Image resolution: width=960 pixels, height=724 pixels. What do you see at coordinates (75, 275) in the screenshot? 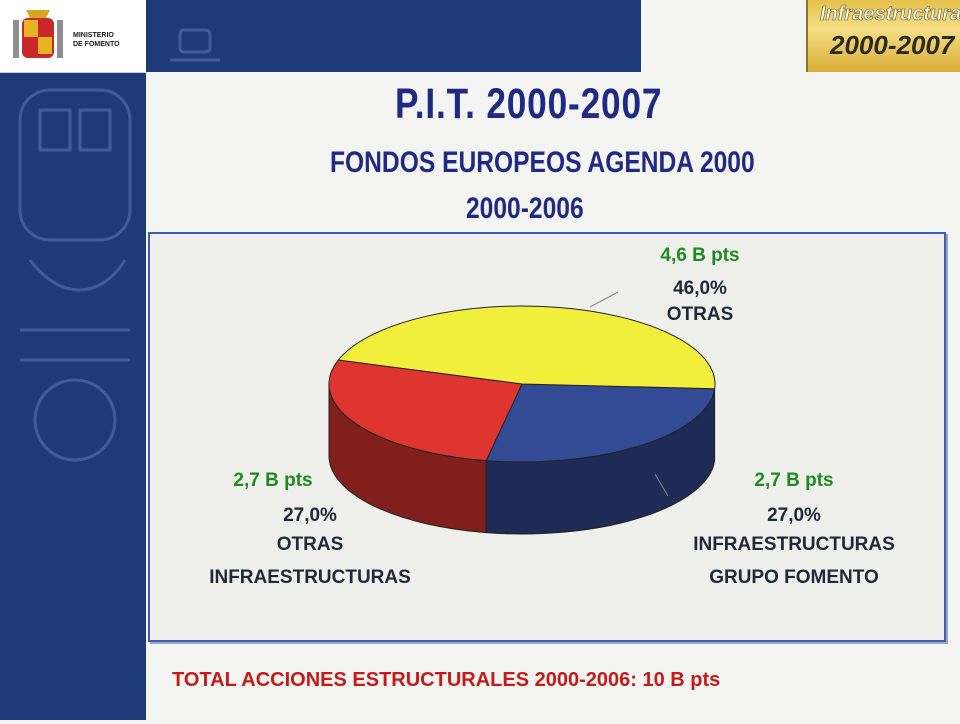
I see `emblem-pattern-icon` at bounding box center [75, 275].